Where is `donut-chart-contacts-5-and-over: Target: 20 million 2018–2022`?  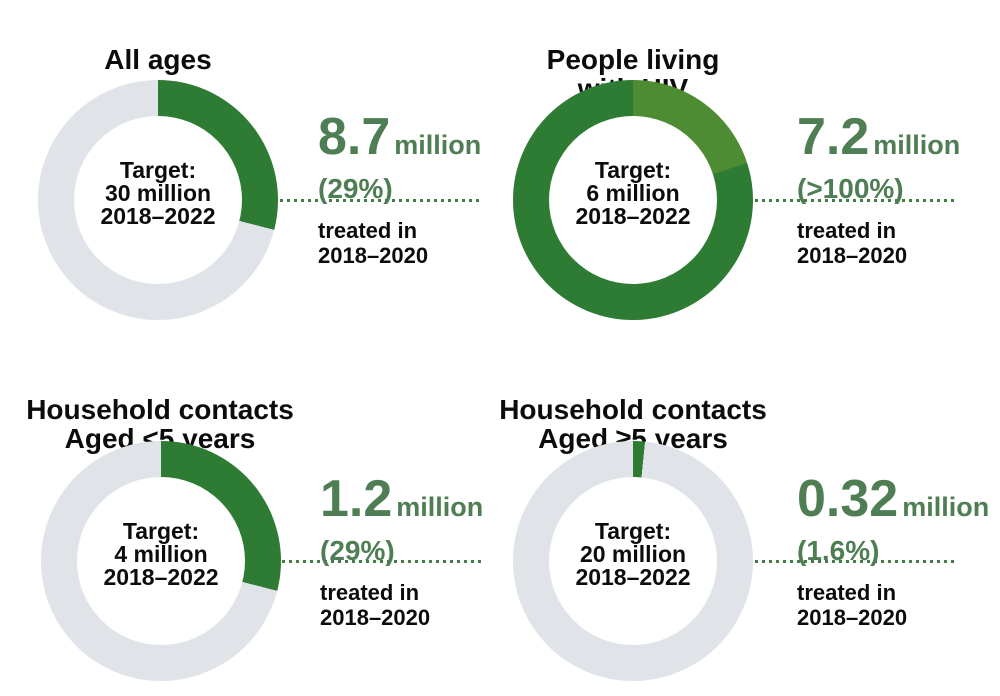
donut-chart-contacts-5-and-over: Target: 20 million 2018–2022 is located at coordinates (633, 561).